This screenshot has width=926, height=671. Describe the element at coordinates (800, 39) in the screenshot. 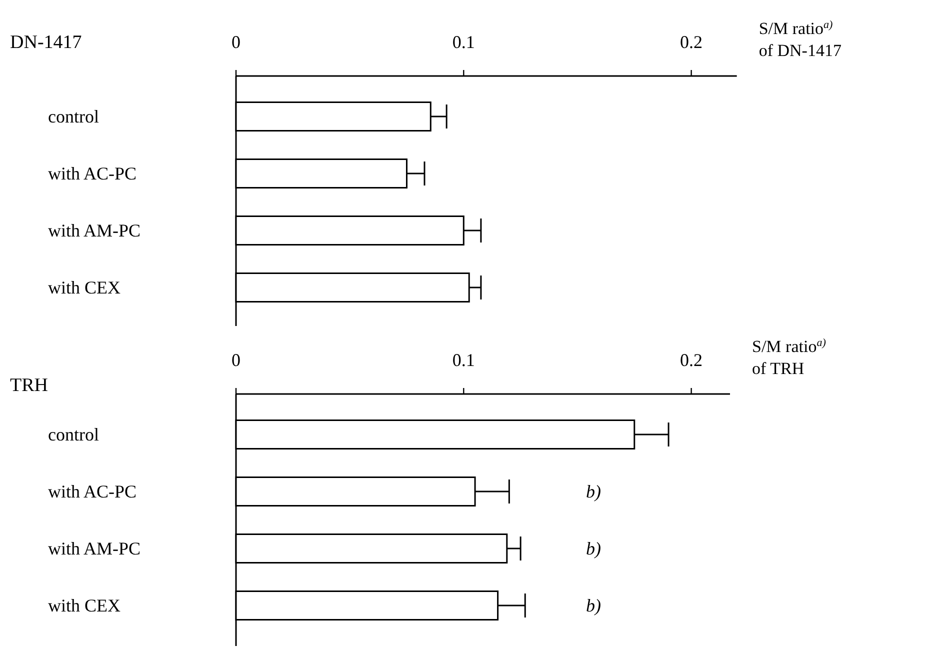

I see `x-axis-title: S/M ratio$^{a)}$ of DN-1417` at that location.